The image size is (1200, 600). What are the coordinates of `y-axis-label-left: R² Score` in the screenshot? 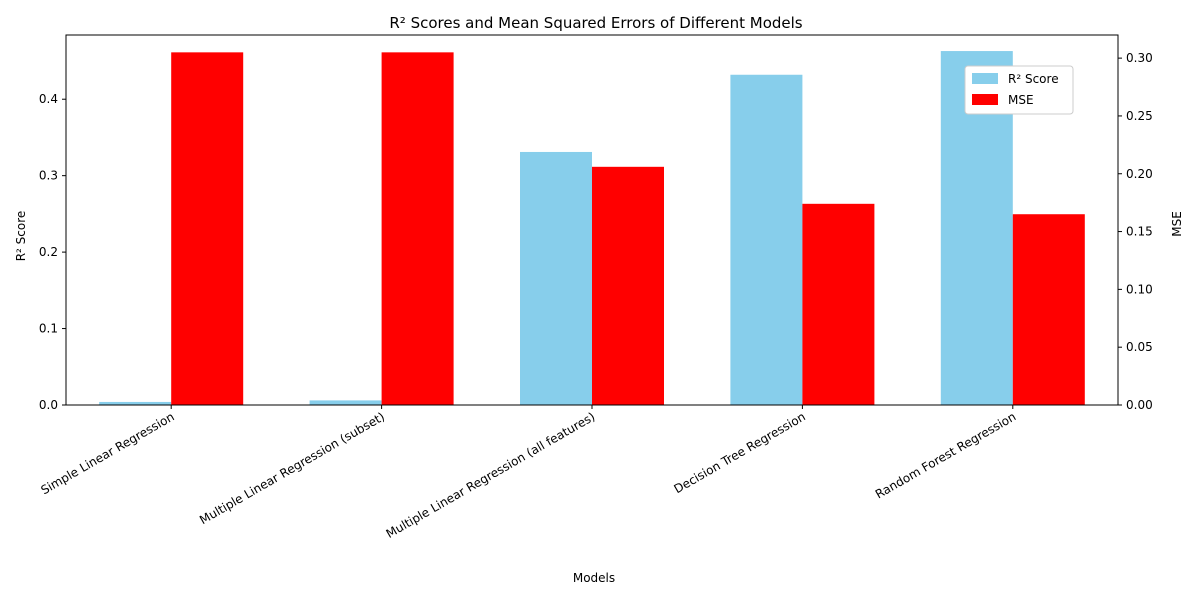 It's located at (21, 236).